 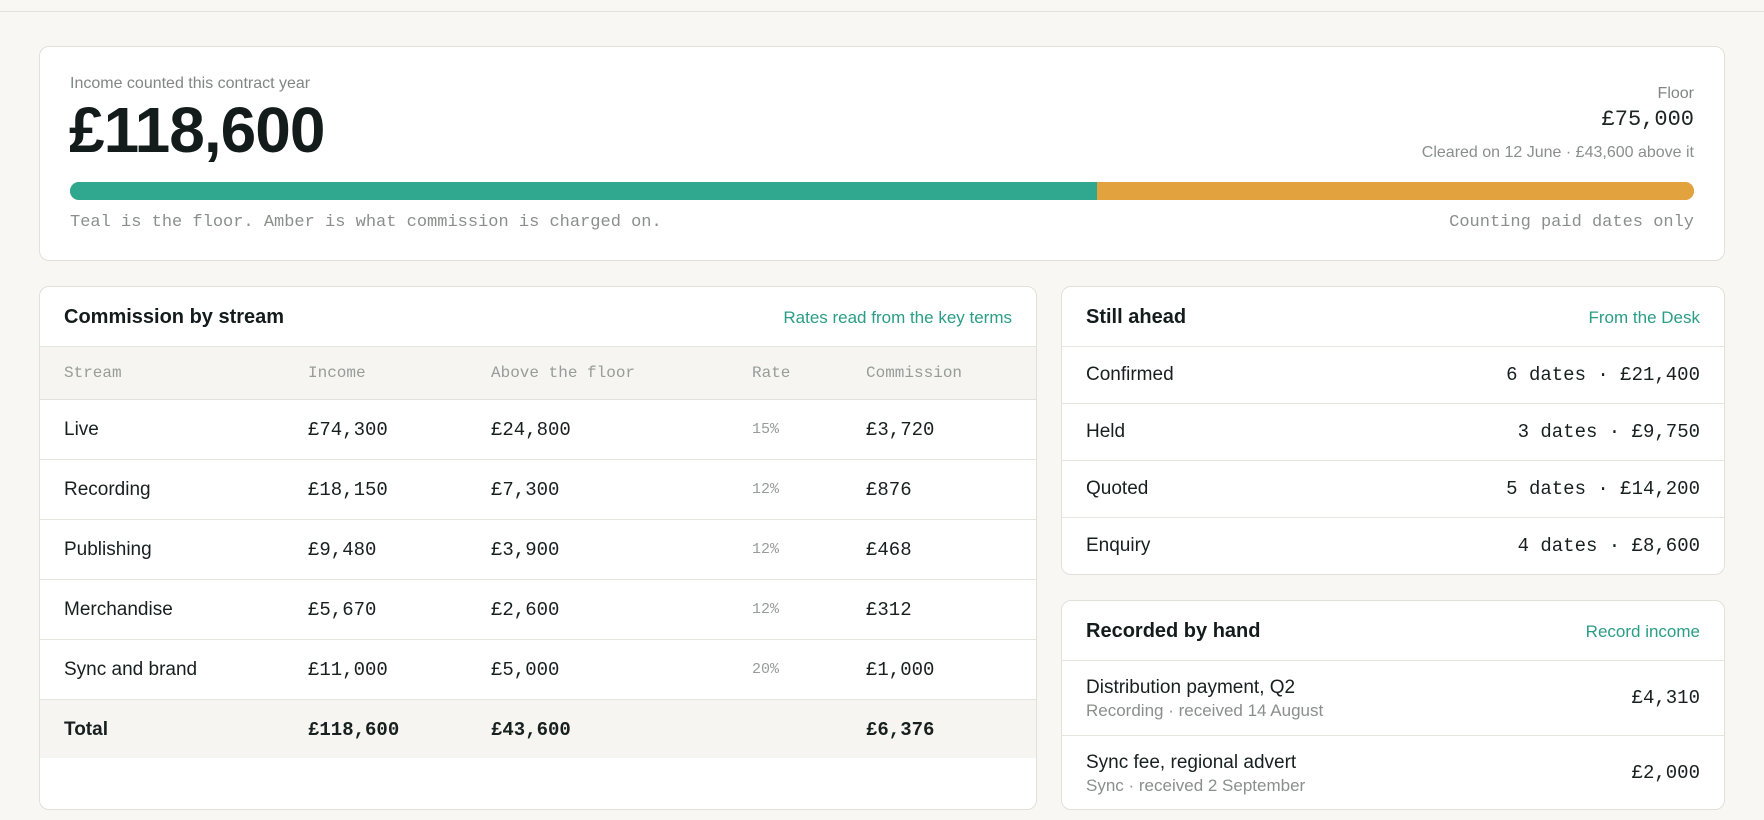 What do you see at coordinates (1130, 374) in the screenshot?
I see `status-label: Confirmed` at bounding box center [1130, 374].